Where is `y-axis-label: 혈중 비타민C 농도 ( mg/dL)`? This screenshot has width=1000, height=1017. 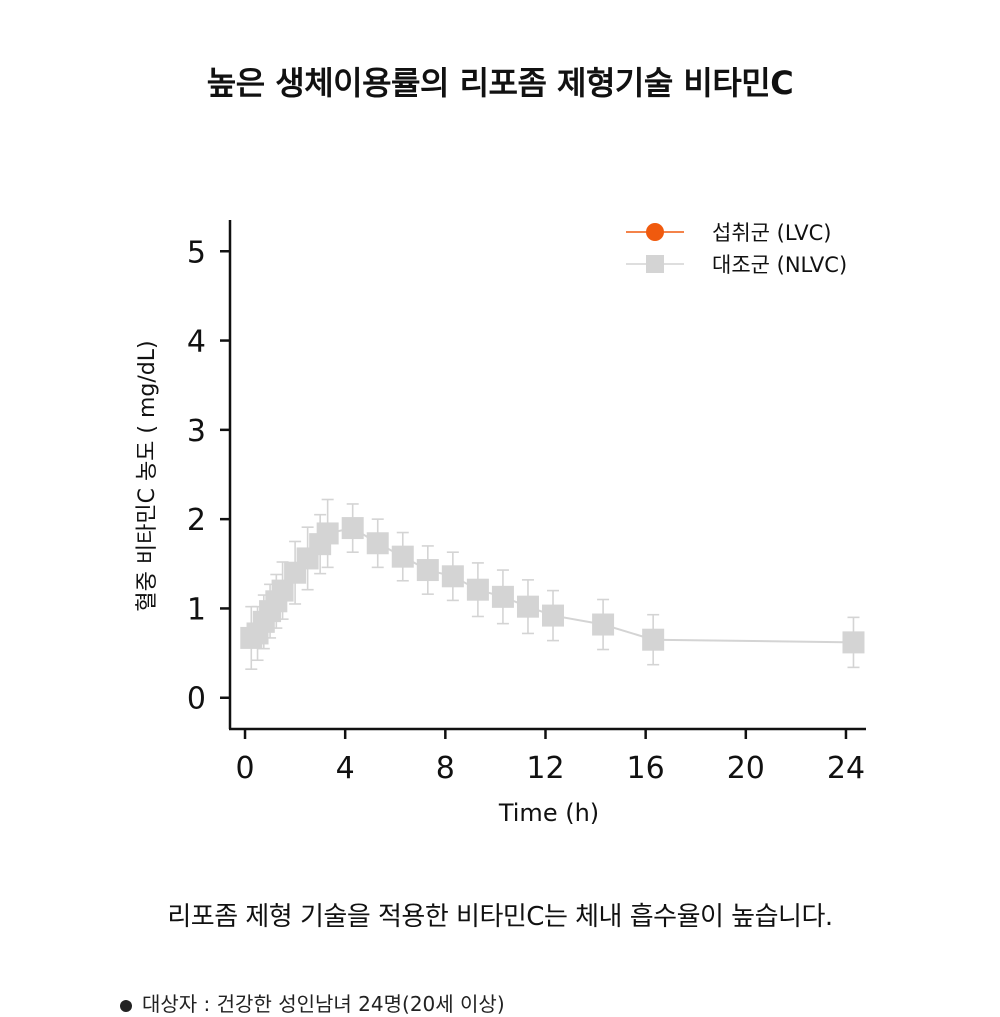
y-axis-label: 혈중 비타민C 농도 ( mg/dL) is located at coordinates (147, 475).